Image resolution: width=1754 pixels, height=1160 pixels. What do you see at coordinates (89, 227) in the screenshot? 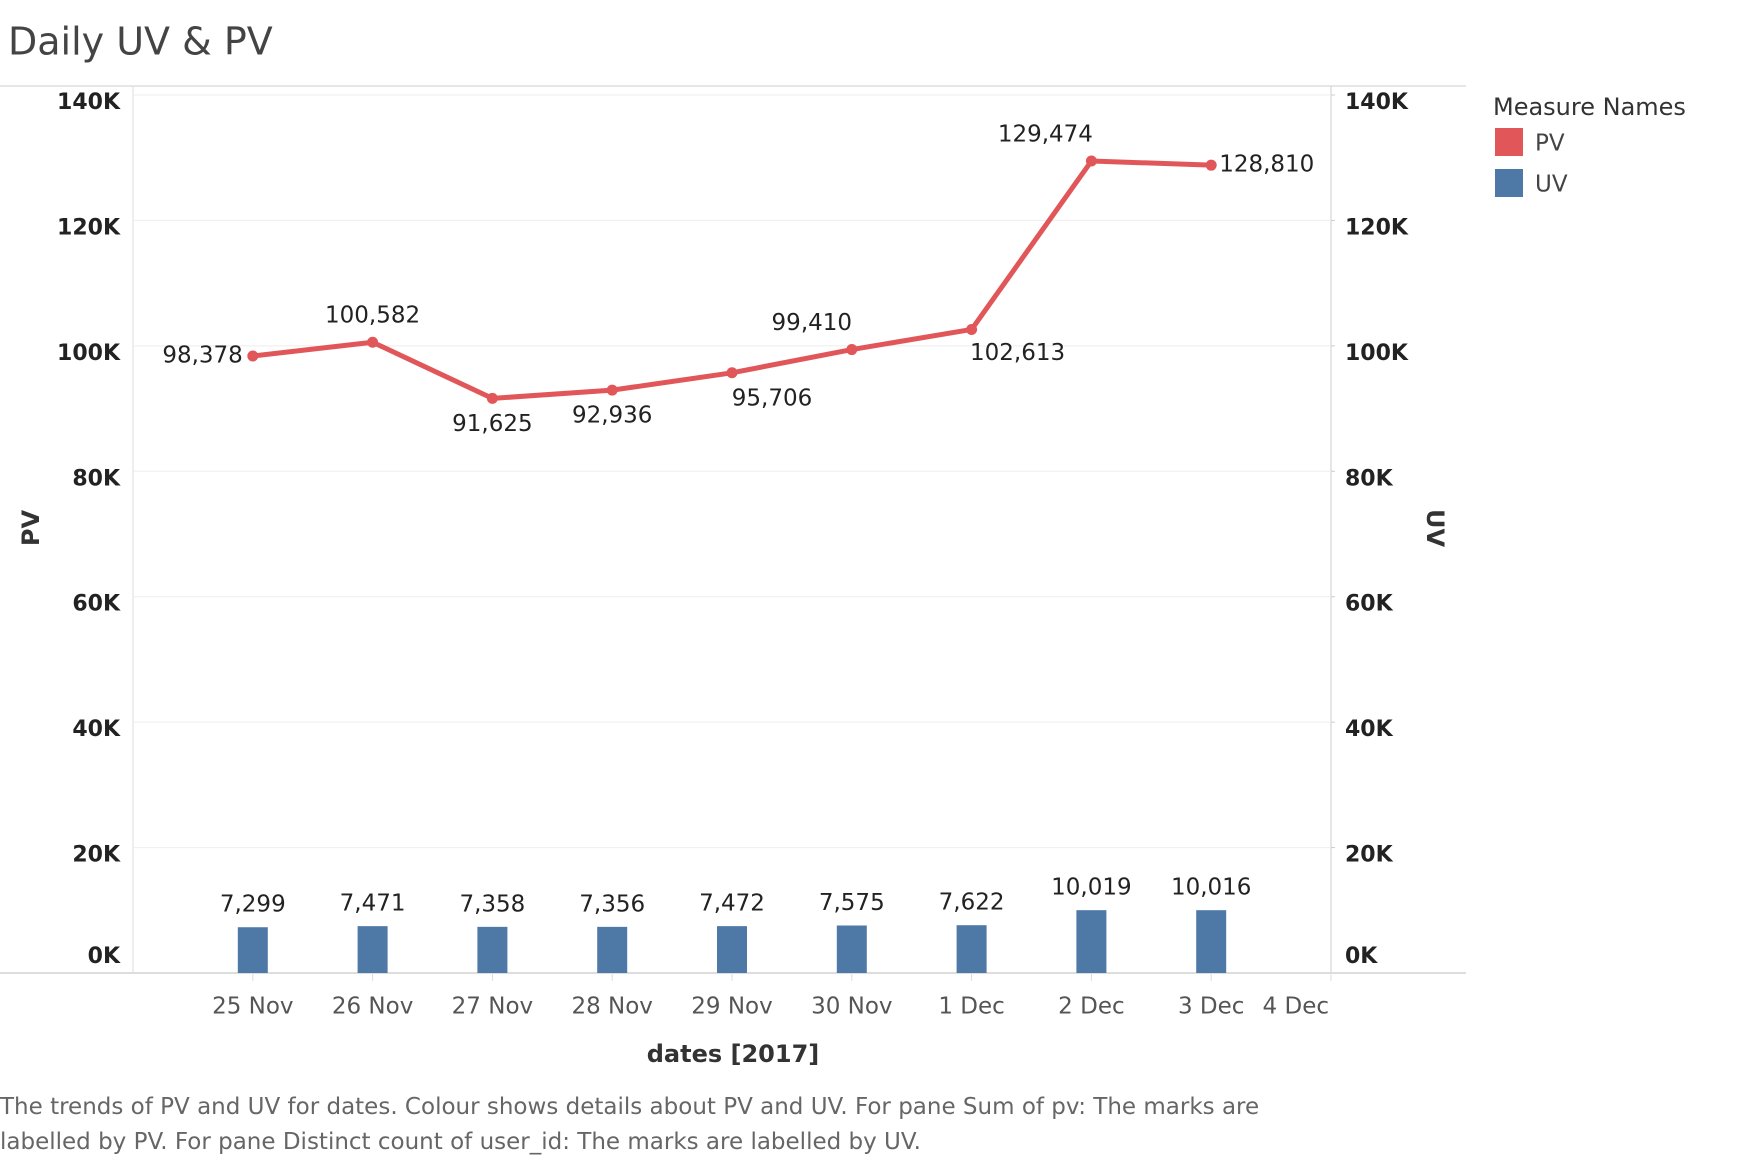
I see `y-tick-label: 120K` at bounding box center [89, 227].